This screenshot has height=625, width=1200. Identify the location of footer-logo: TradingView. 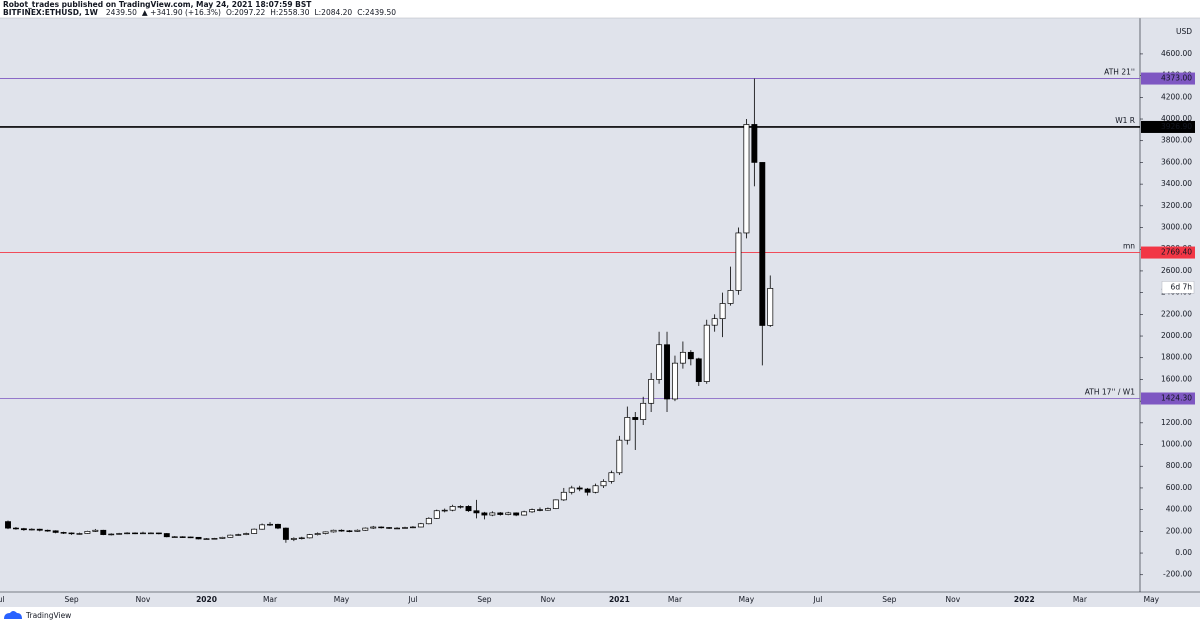
(37, 615).